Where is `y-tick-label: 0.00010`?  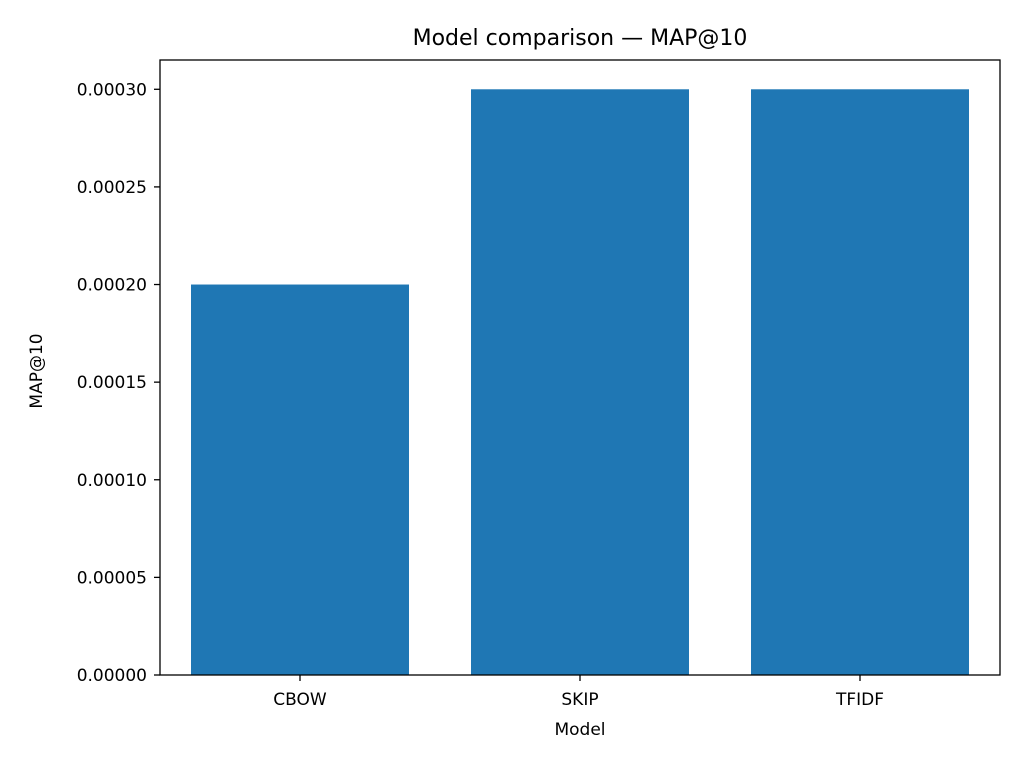
y-tick-label: 0.00010 is located at coordinates (112, 481).